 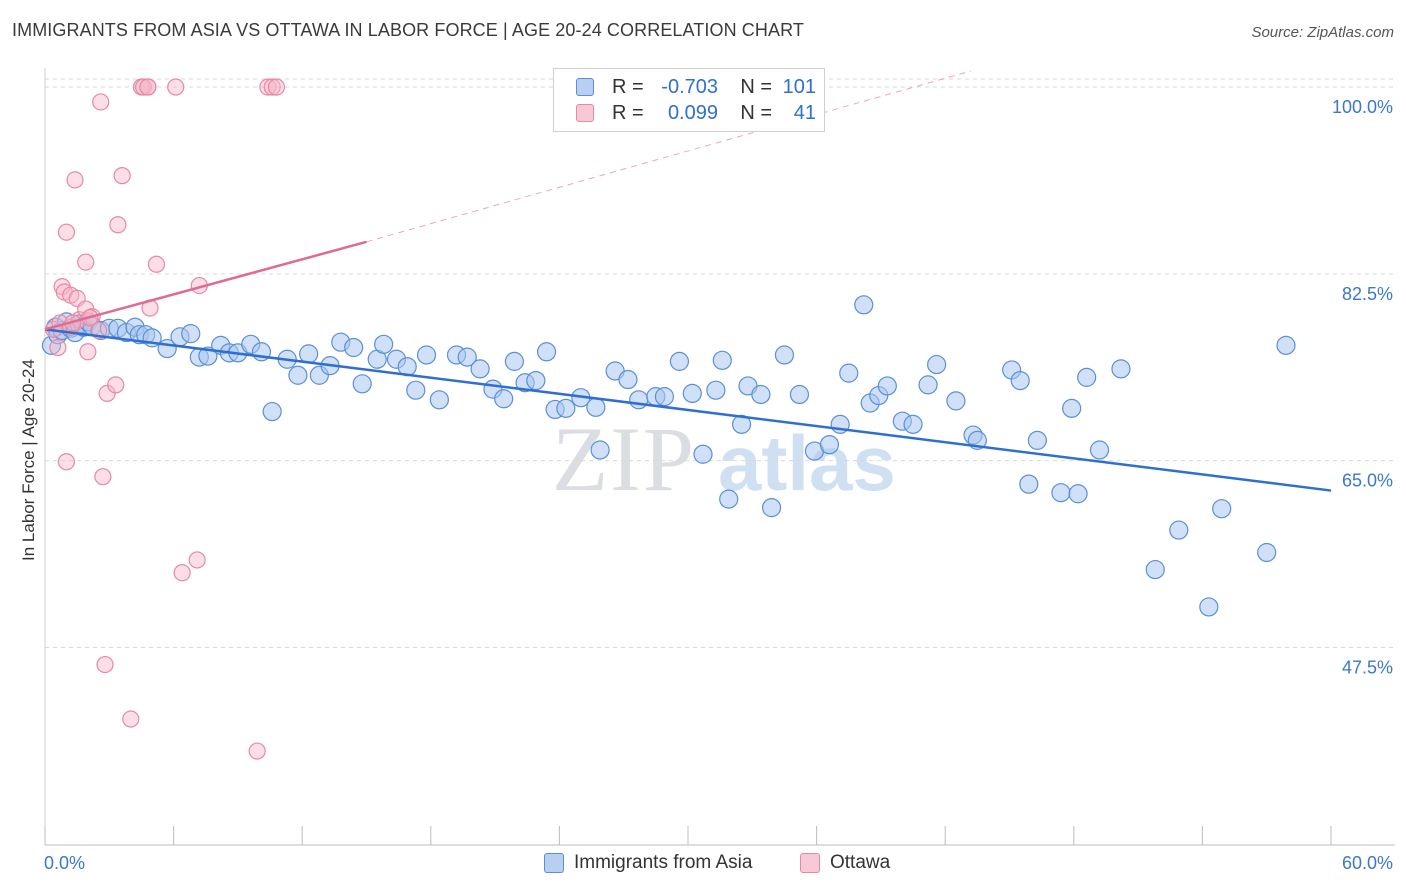 What do you see at coordinates (1362, 107) in the screenshot?
I see `y-tick-label: 100.0%` at bounding box center [1362, 107].